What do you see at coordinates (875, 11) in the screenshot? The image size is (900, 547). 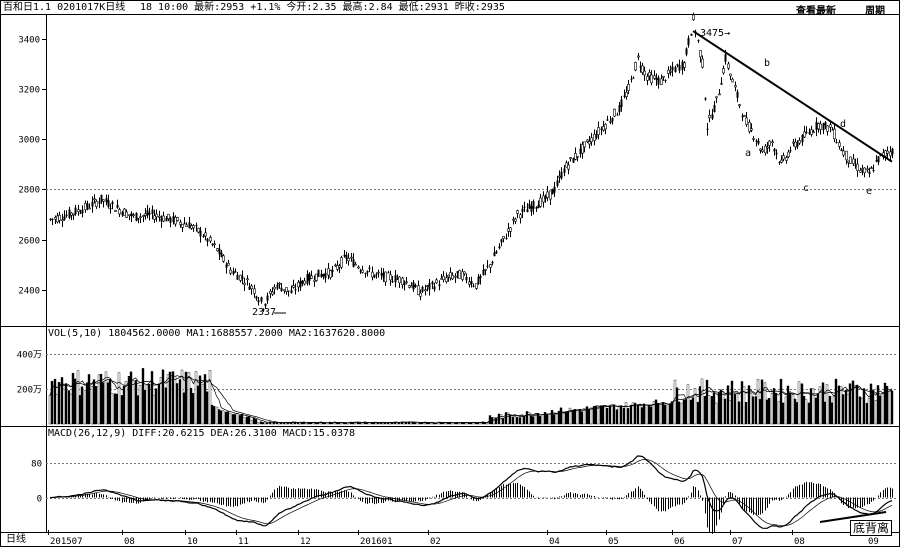 I see `period-tab: 周期` at bounding box center [875, 11].